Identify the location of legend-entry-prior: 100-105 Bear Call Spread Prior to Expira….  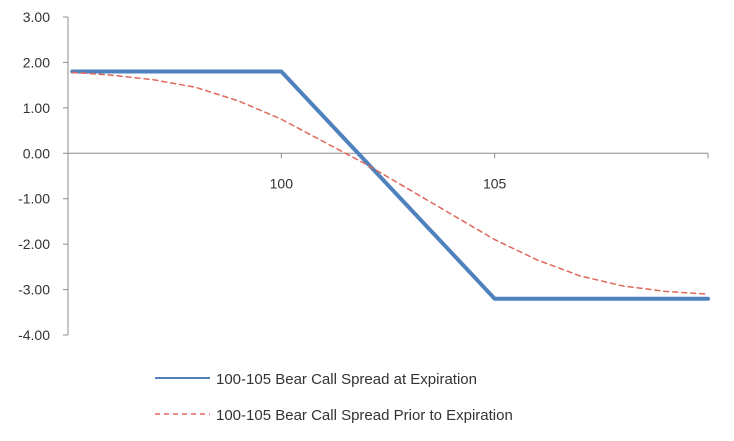
(334, 415).